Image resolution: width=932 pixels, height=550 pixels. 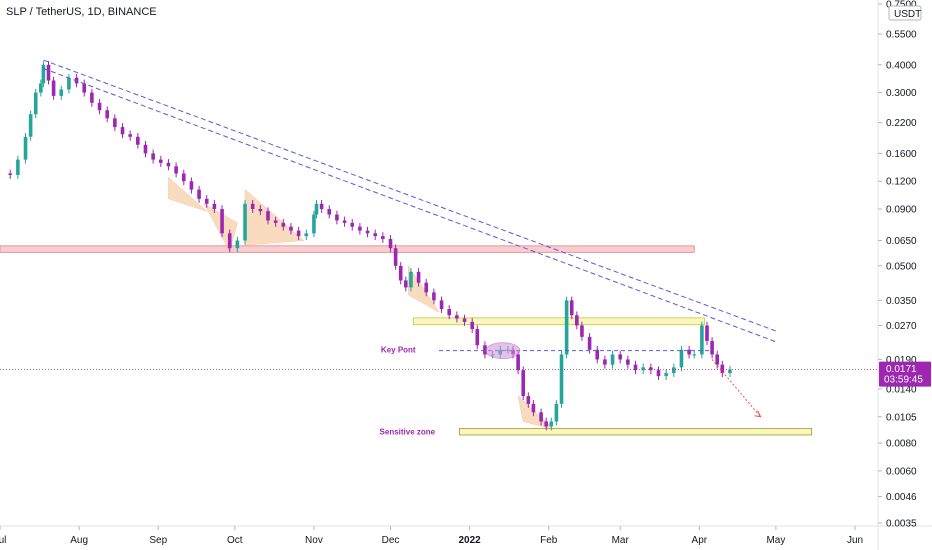 What do you see at coordinates (901, 497) in the screenshot?
I see `y-tick-label: 0.0046` at bounding box center [901, 497].